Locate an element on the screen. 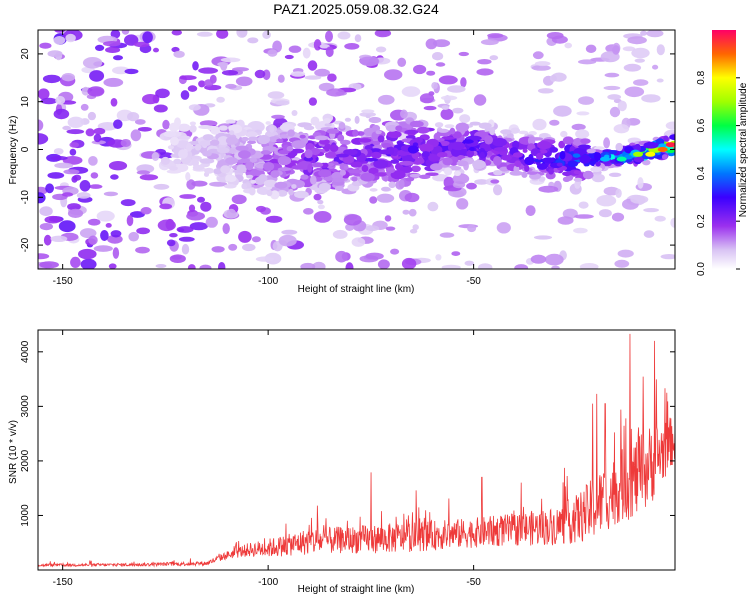 The width and height of the screenshot is (750, 600). y-tick-label: -10 is located at coordinates (25, 197).